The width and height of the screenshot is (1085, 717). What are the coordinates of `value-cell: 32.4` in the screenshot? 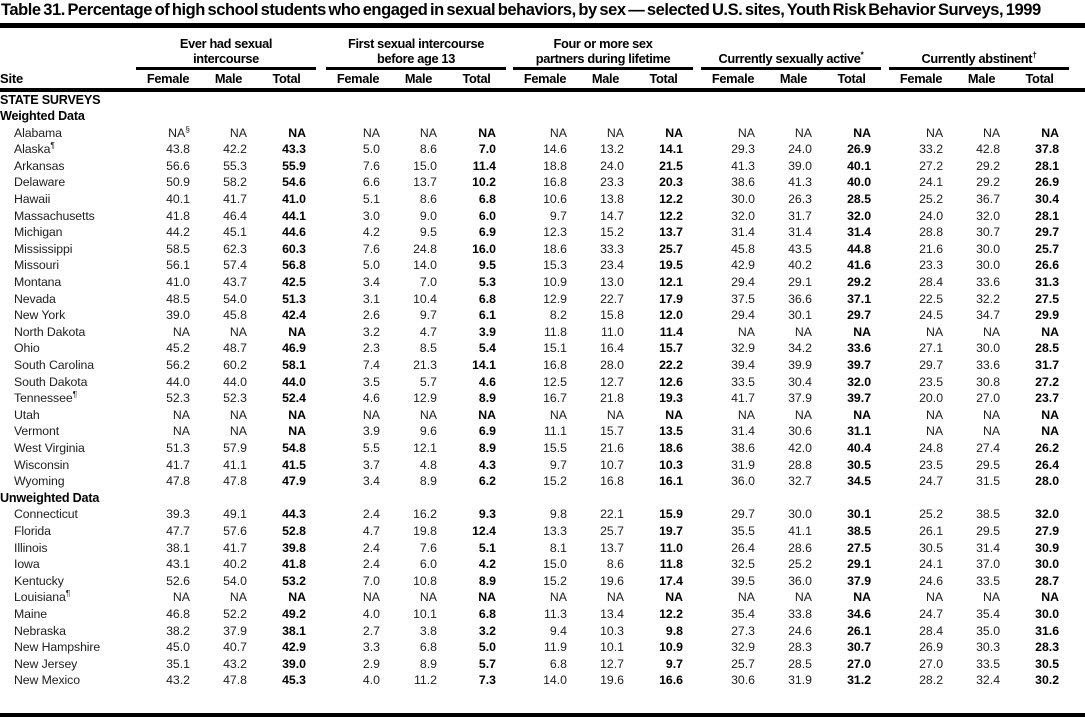 It's located at (988, 680).